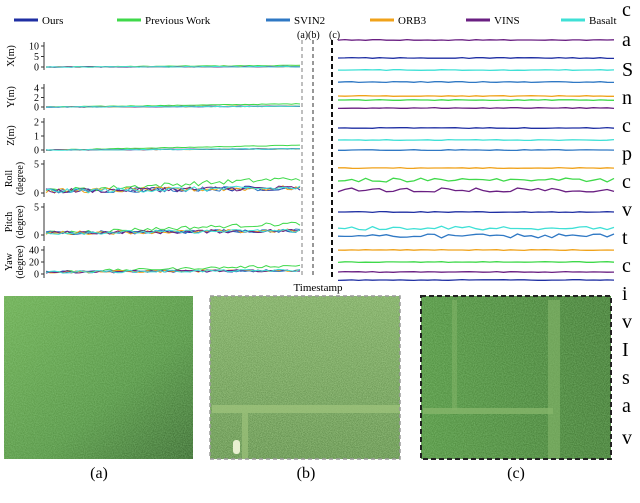  I want to click on y-axis-label: Y(m), so click(11, 97).